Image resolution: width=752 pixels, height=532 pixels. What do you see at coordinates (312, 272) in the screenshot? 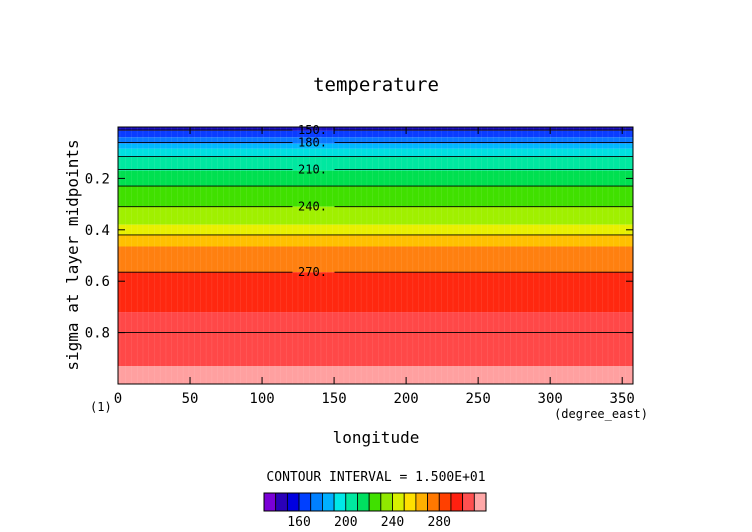
I see `contour-label: 270.` at bounding box center [312, 272].